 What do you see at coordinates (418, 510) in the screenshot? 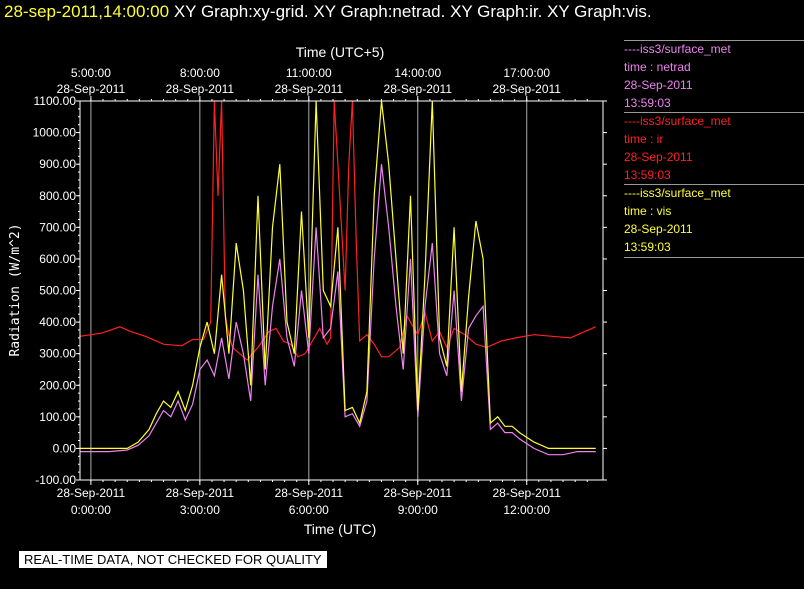
I see `x-tick-label: 9:00:00` at bounding box center [418, 510].